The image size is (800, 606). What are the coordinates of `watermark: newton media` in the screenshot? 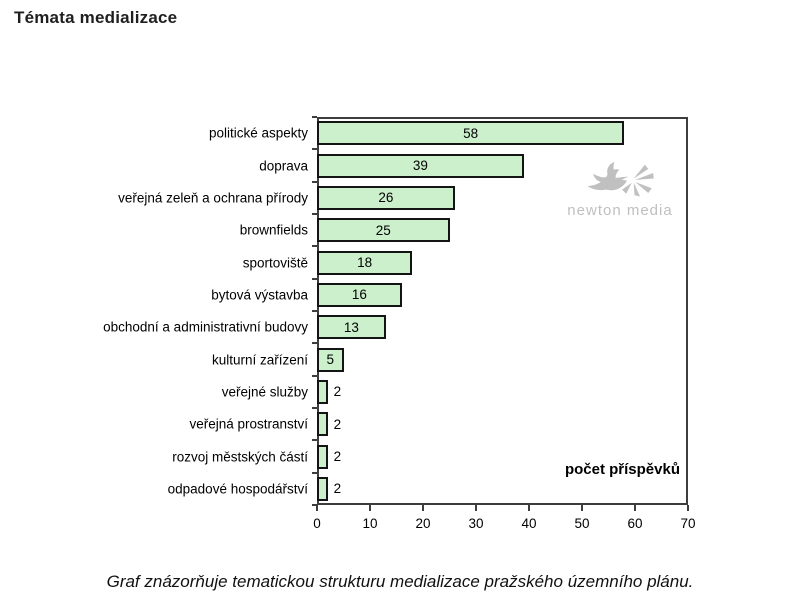 It's located at (620, 190).